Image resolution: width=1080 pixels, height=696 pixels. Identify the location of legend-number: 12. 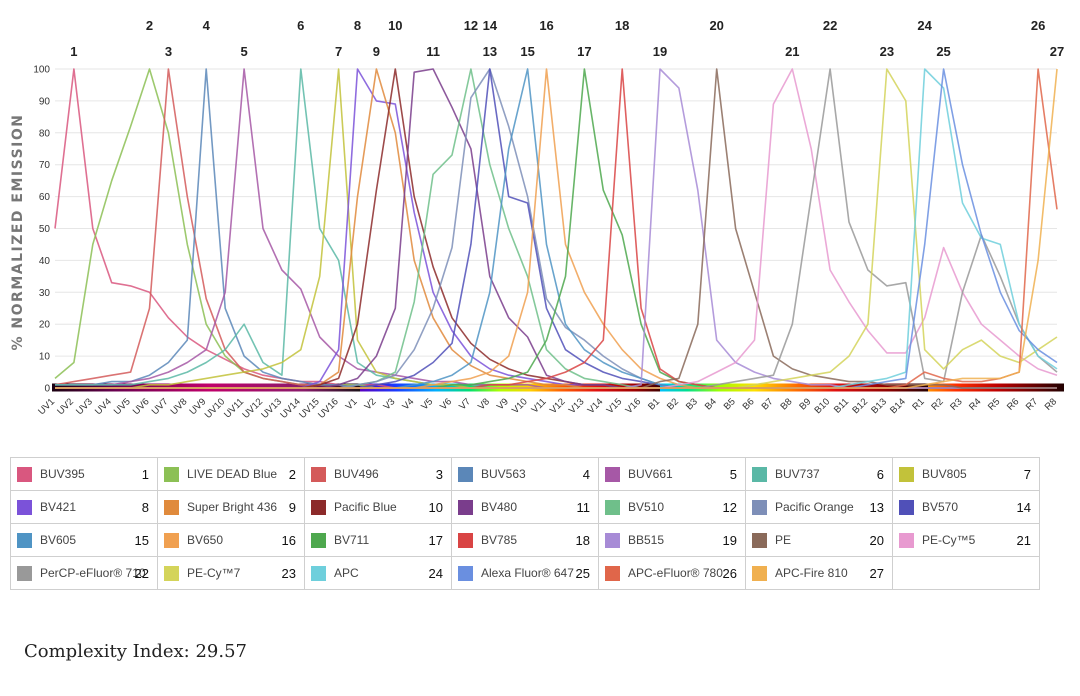
(729, 507).